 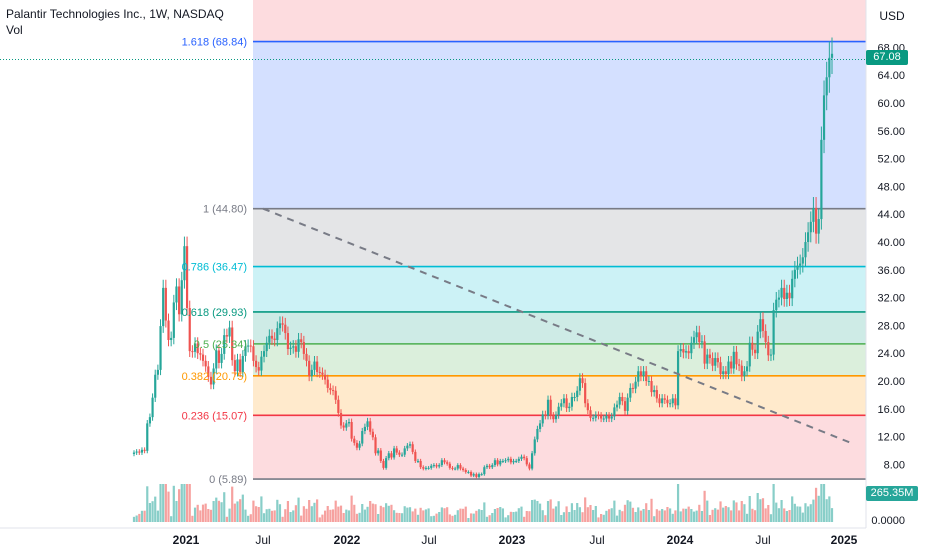 I want to click on fib-band-0.786, so click(x=559, y=289).